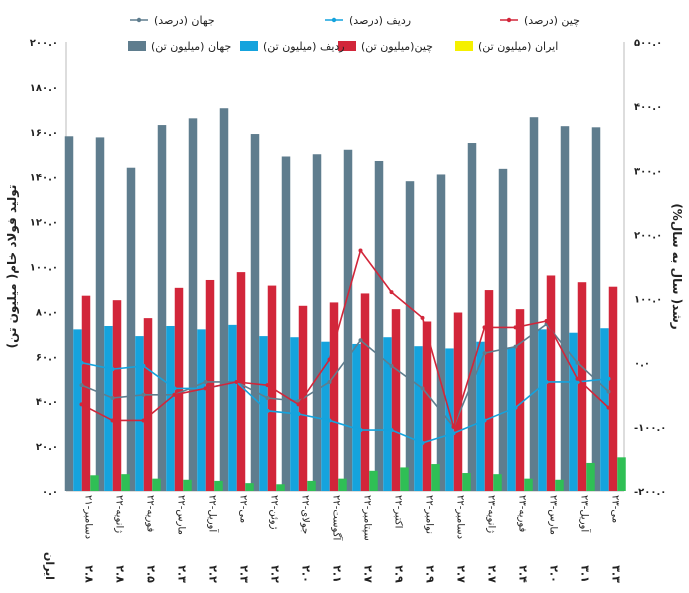  Describe the element at coordinates (50, 492) in the screenshot. I see `y-tick-label: ۰.۰` at that location.